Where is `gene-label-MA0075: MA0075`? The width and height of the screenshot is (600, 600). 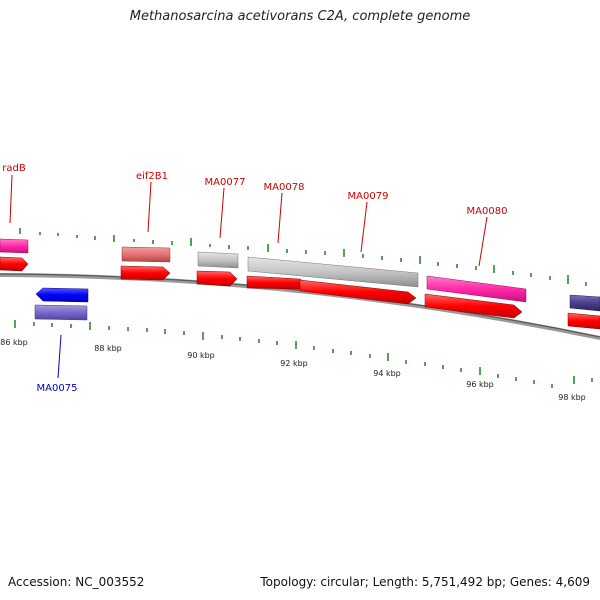
gene-label-MA0075: MA0075 is located at coordinates (57, 388).